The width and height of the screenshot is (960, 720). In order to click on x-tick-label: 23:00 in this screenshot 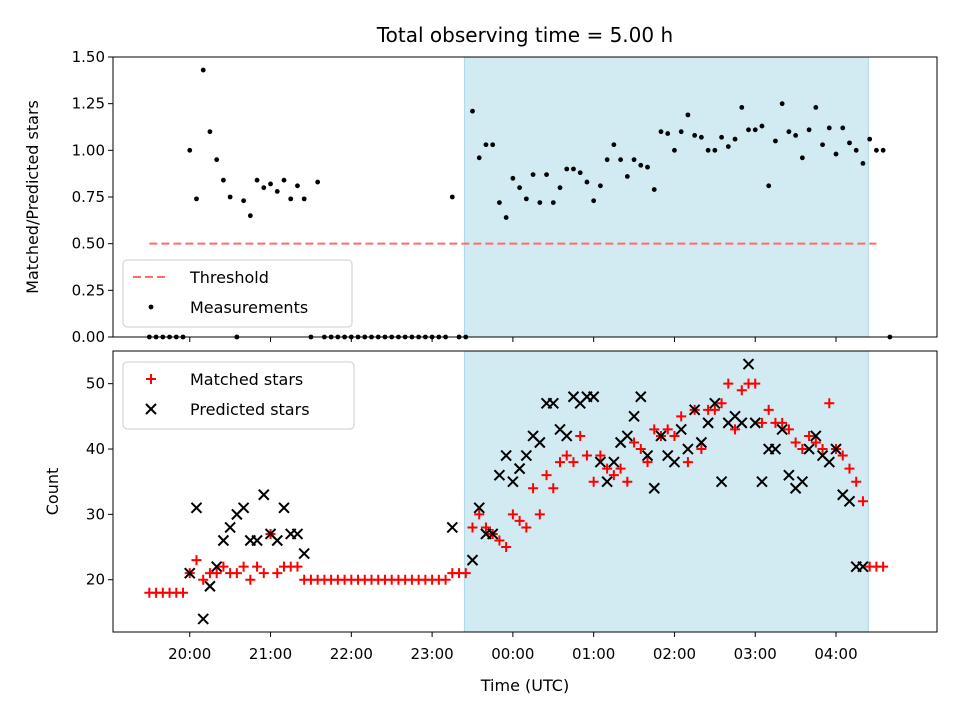, I will do `click(431, 654)`.